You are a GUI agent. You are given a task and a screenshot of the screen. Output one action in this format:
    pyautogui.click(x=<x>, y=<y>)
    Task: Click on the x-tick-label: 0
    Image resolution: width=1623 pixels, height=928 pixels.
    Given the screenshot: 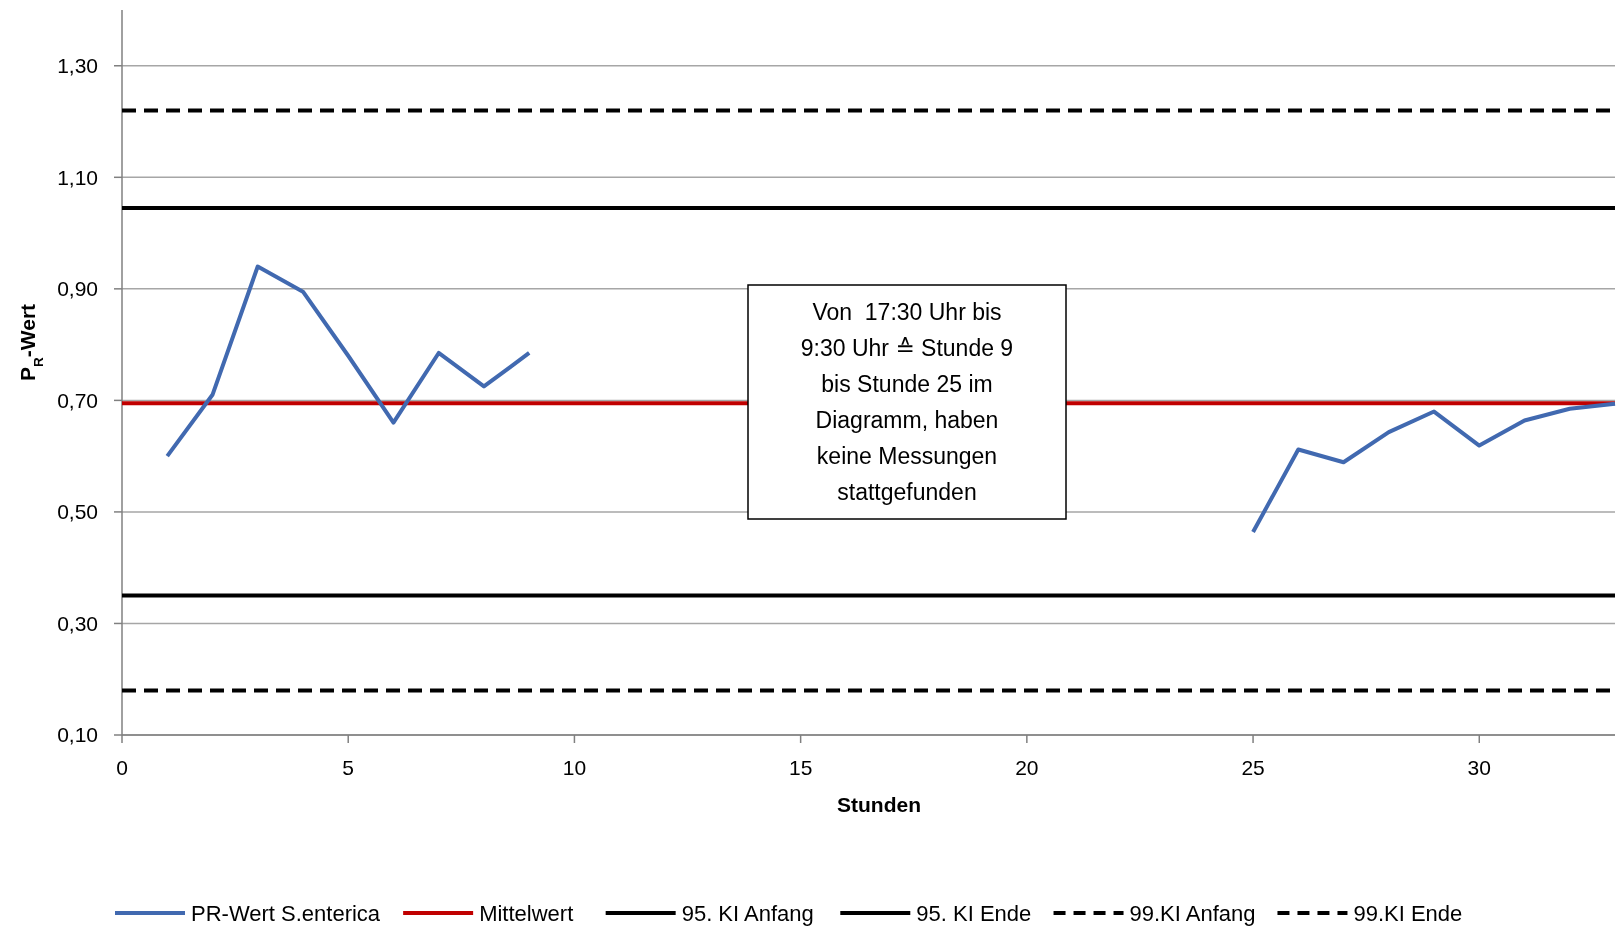 What is the action you would take?
    pyautogui.click(x=122, y=767)
    